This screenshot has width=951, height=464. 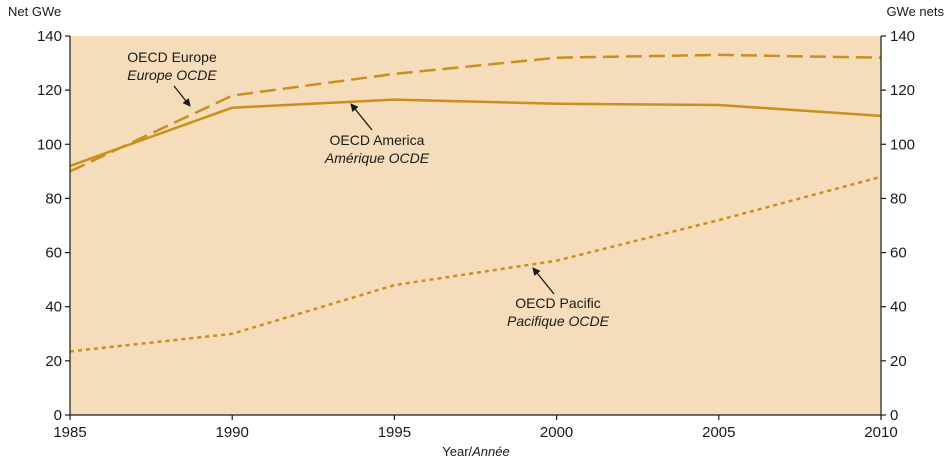 What do you see at coordinates (182, 96) in the screenshot?
I see `annotation-oecd-europe-arrow` at bounding box center [182, 96].